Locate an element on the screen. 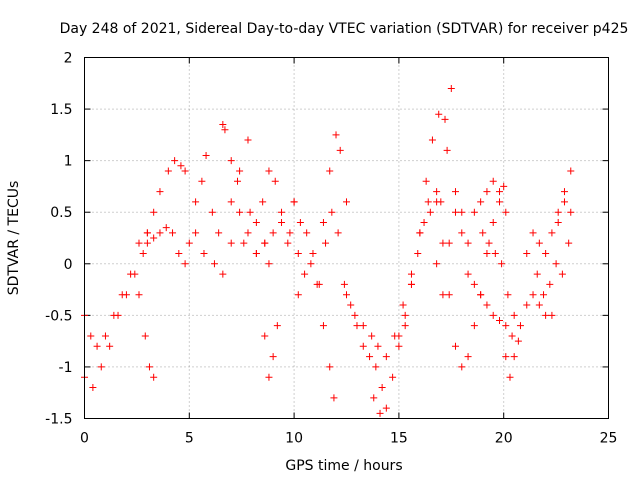 The height and width of the screenshot is (480, 640). y-tick-label: 0 is located at coordinates (68, 265).